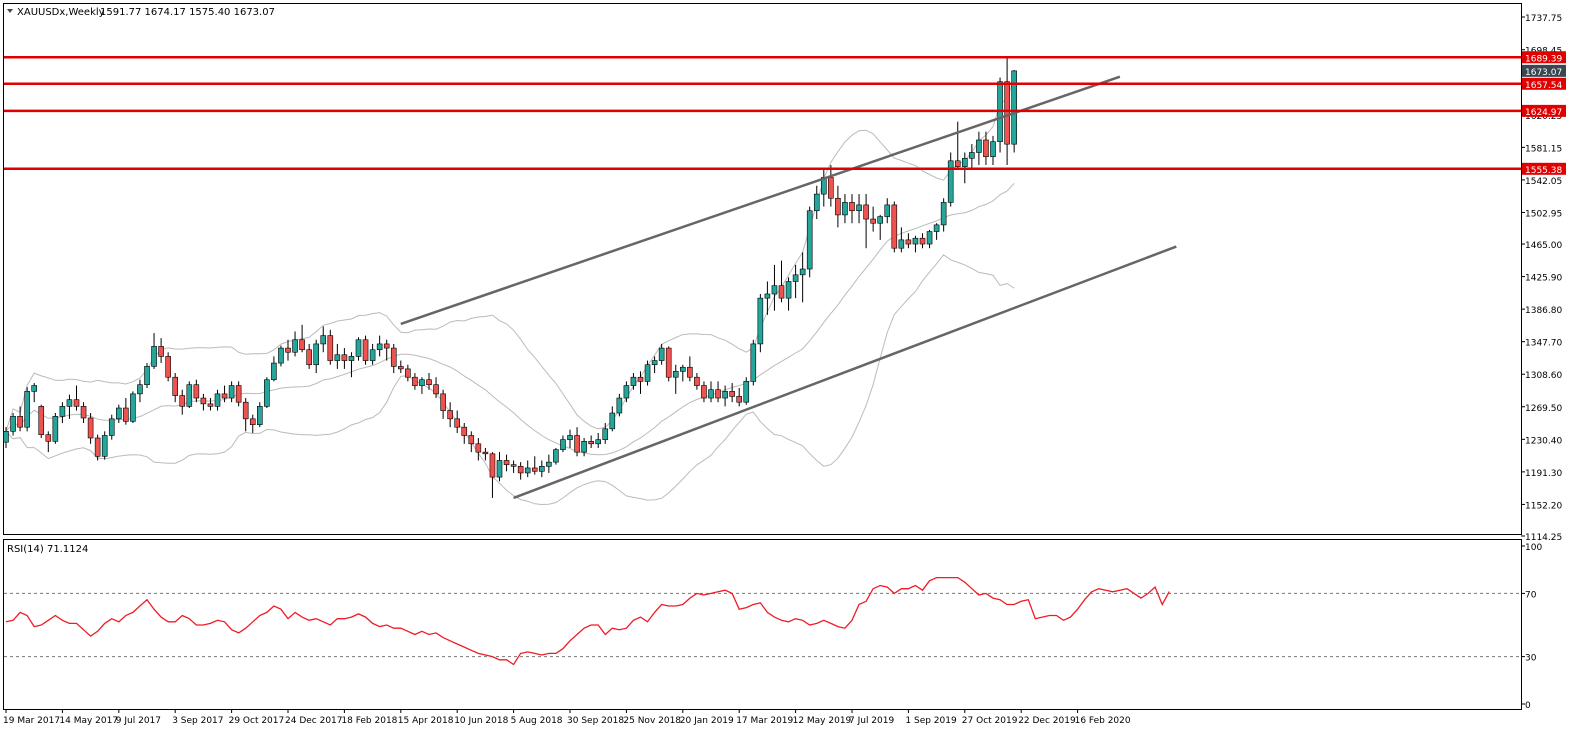  What do you see at coordinates (931, 721) in the screenshot?
I see `time-tick-label: 1 Sep 2019` at bounding box center [931, 721].